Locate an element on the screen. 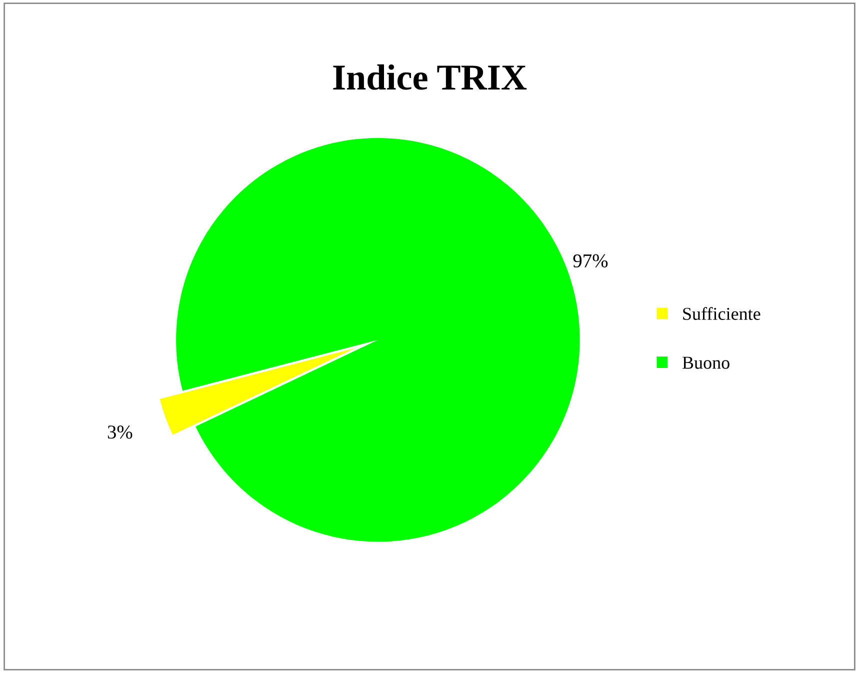 This screenshot has height=673, width=859. chart-title: Indice TRIX is located at coordinates (430, 77).